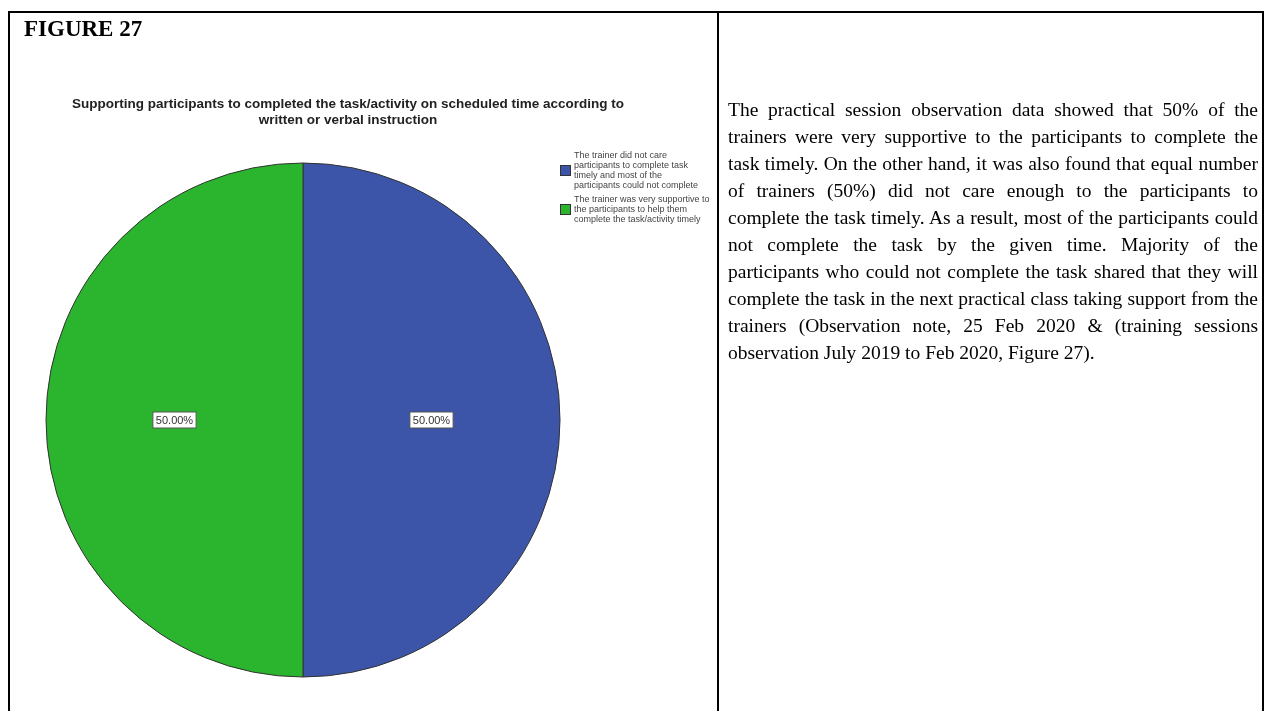  What do you see at coordinates (348, 112) in the screenshot?
I see `chart-title: Supporting participants to completed the task/activity on scheduled time according to written or verbal instruction` at bounding box center [348, 112].